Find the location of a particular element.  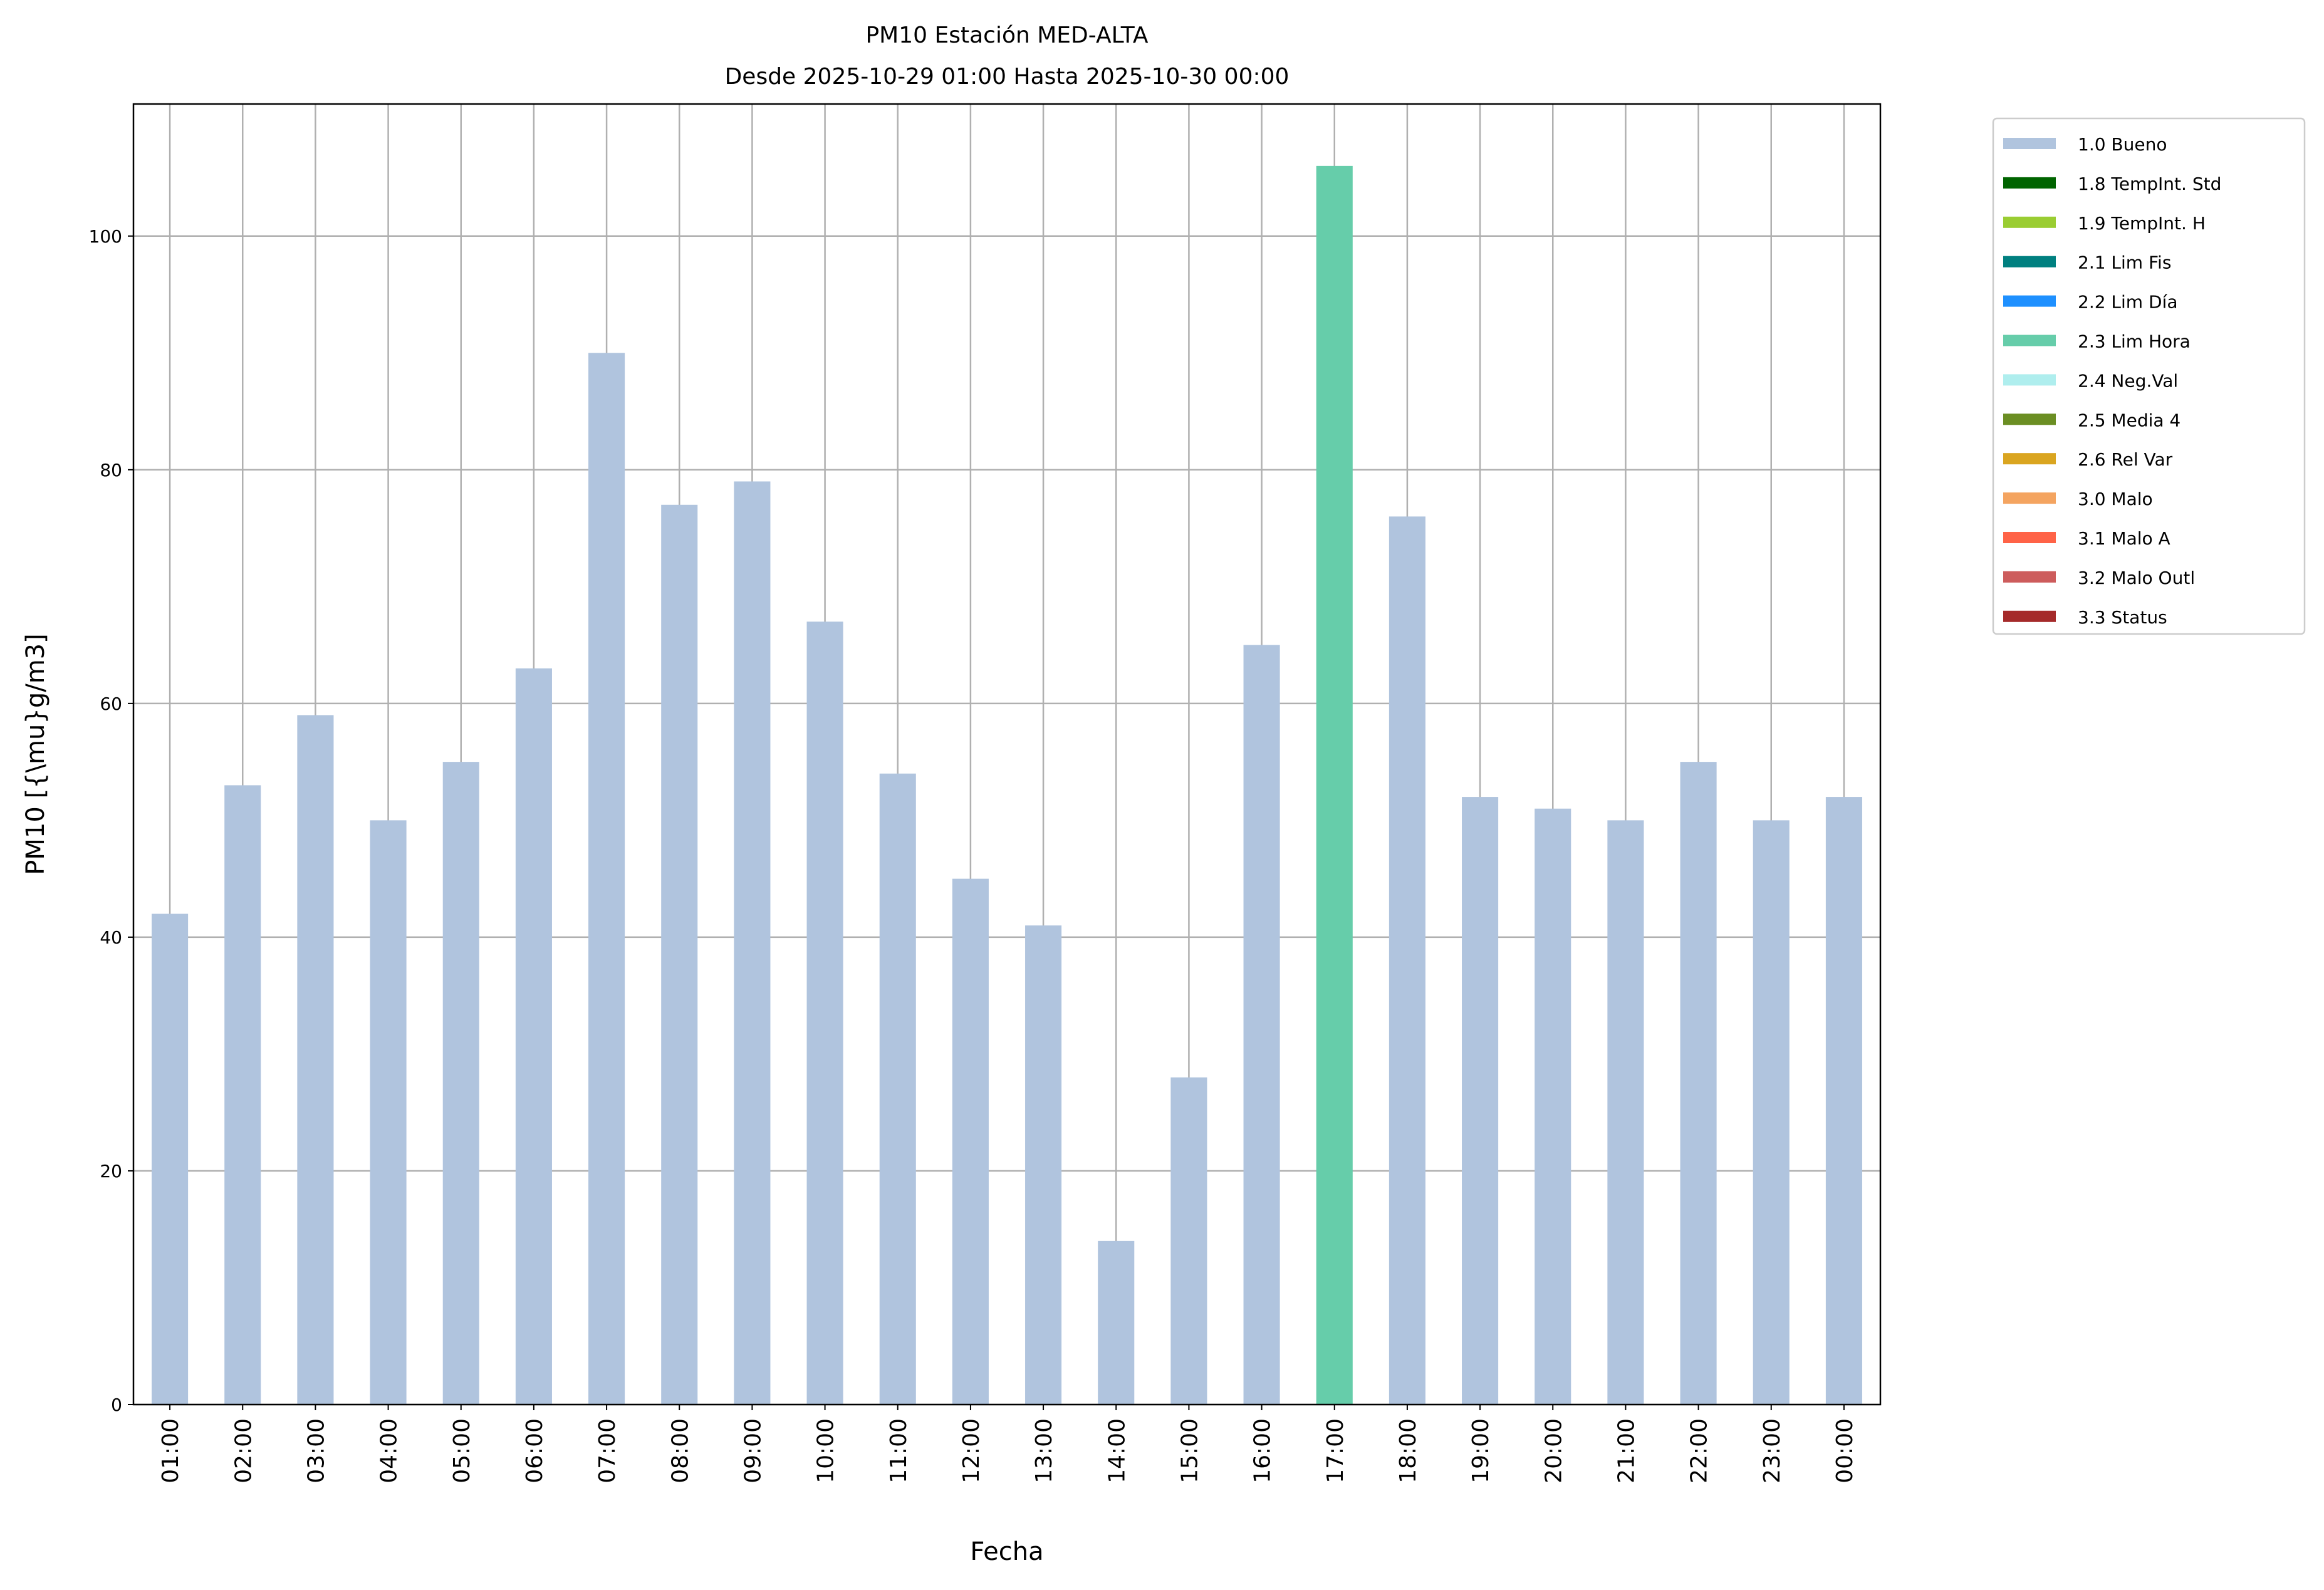

bar-22:00 is located at coordinates (1698, 1084).